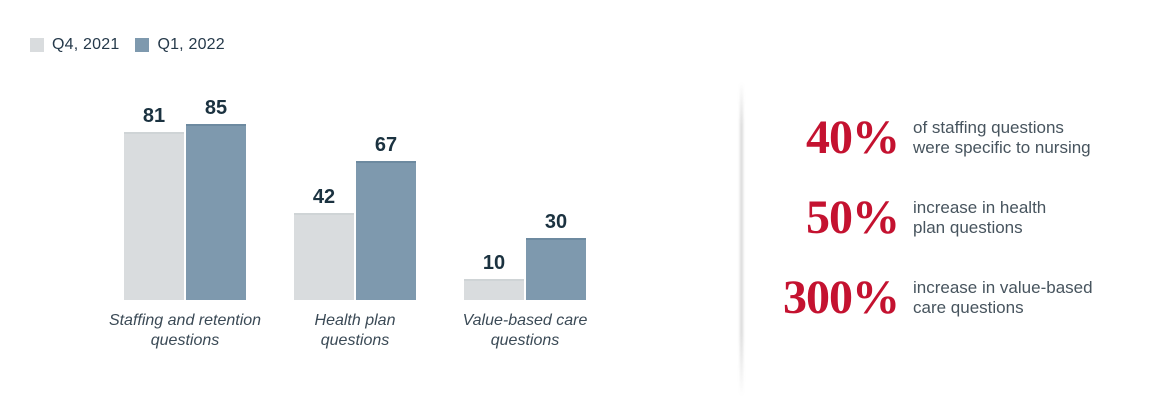 The image size is (1152, 406). Describe the element at coordinates (841, 297) in the screenshot. I see `stat-percentage: 300%` at that location.